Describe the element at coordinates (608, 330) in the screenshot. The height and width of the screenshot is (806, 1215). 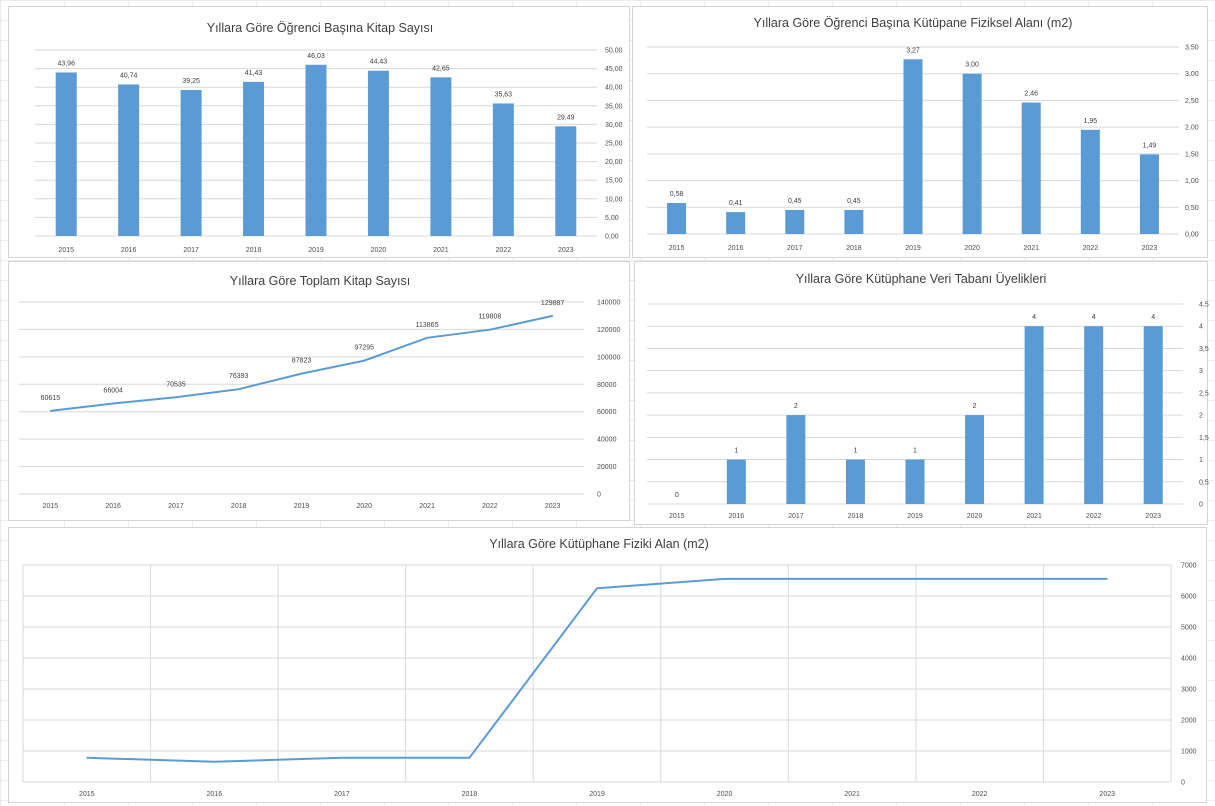
I see `y-tick-label: 120000` at that location.